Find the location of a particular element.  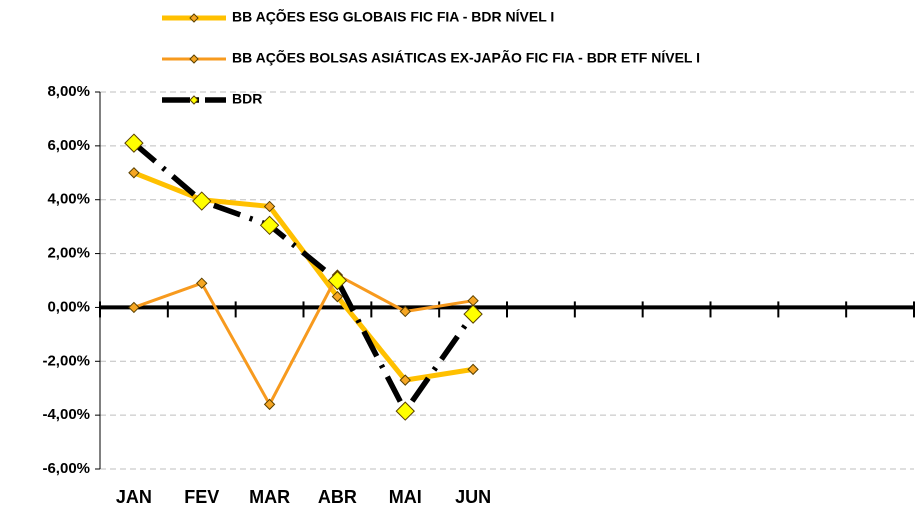

x-tick-label: MAR is located at coordinates (269, 497).